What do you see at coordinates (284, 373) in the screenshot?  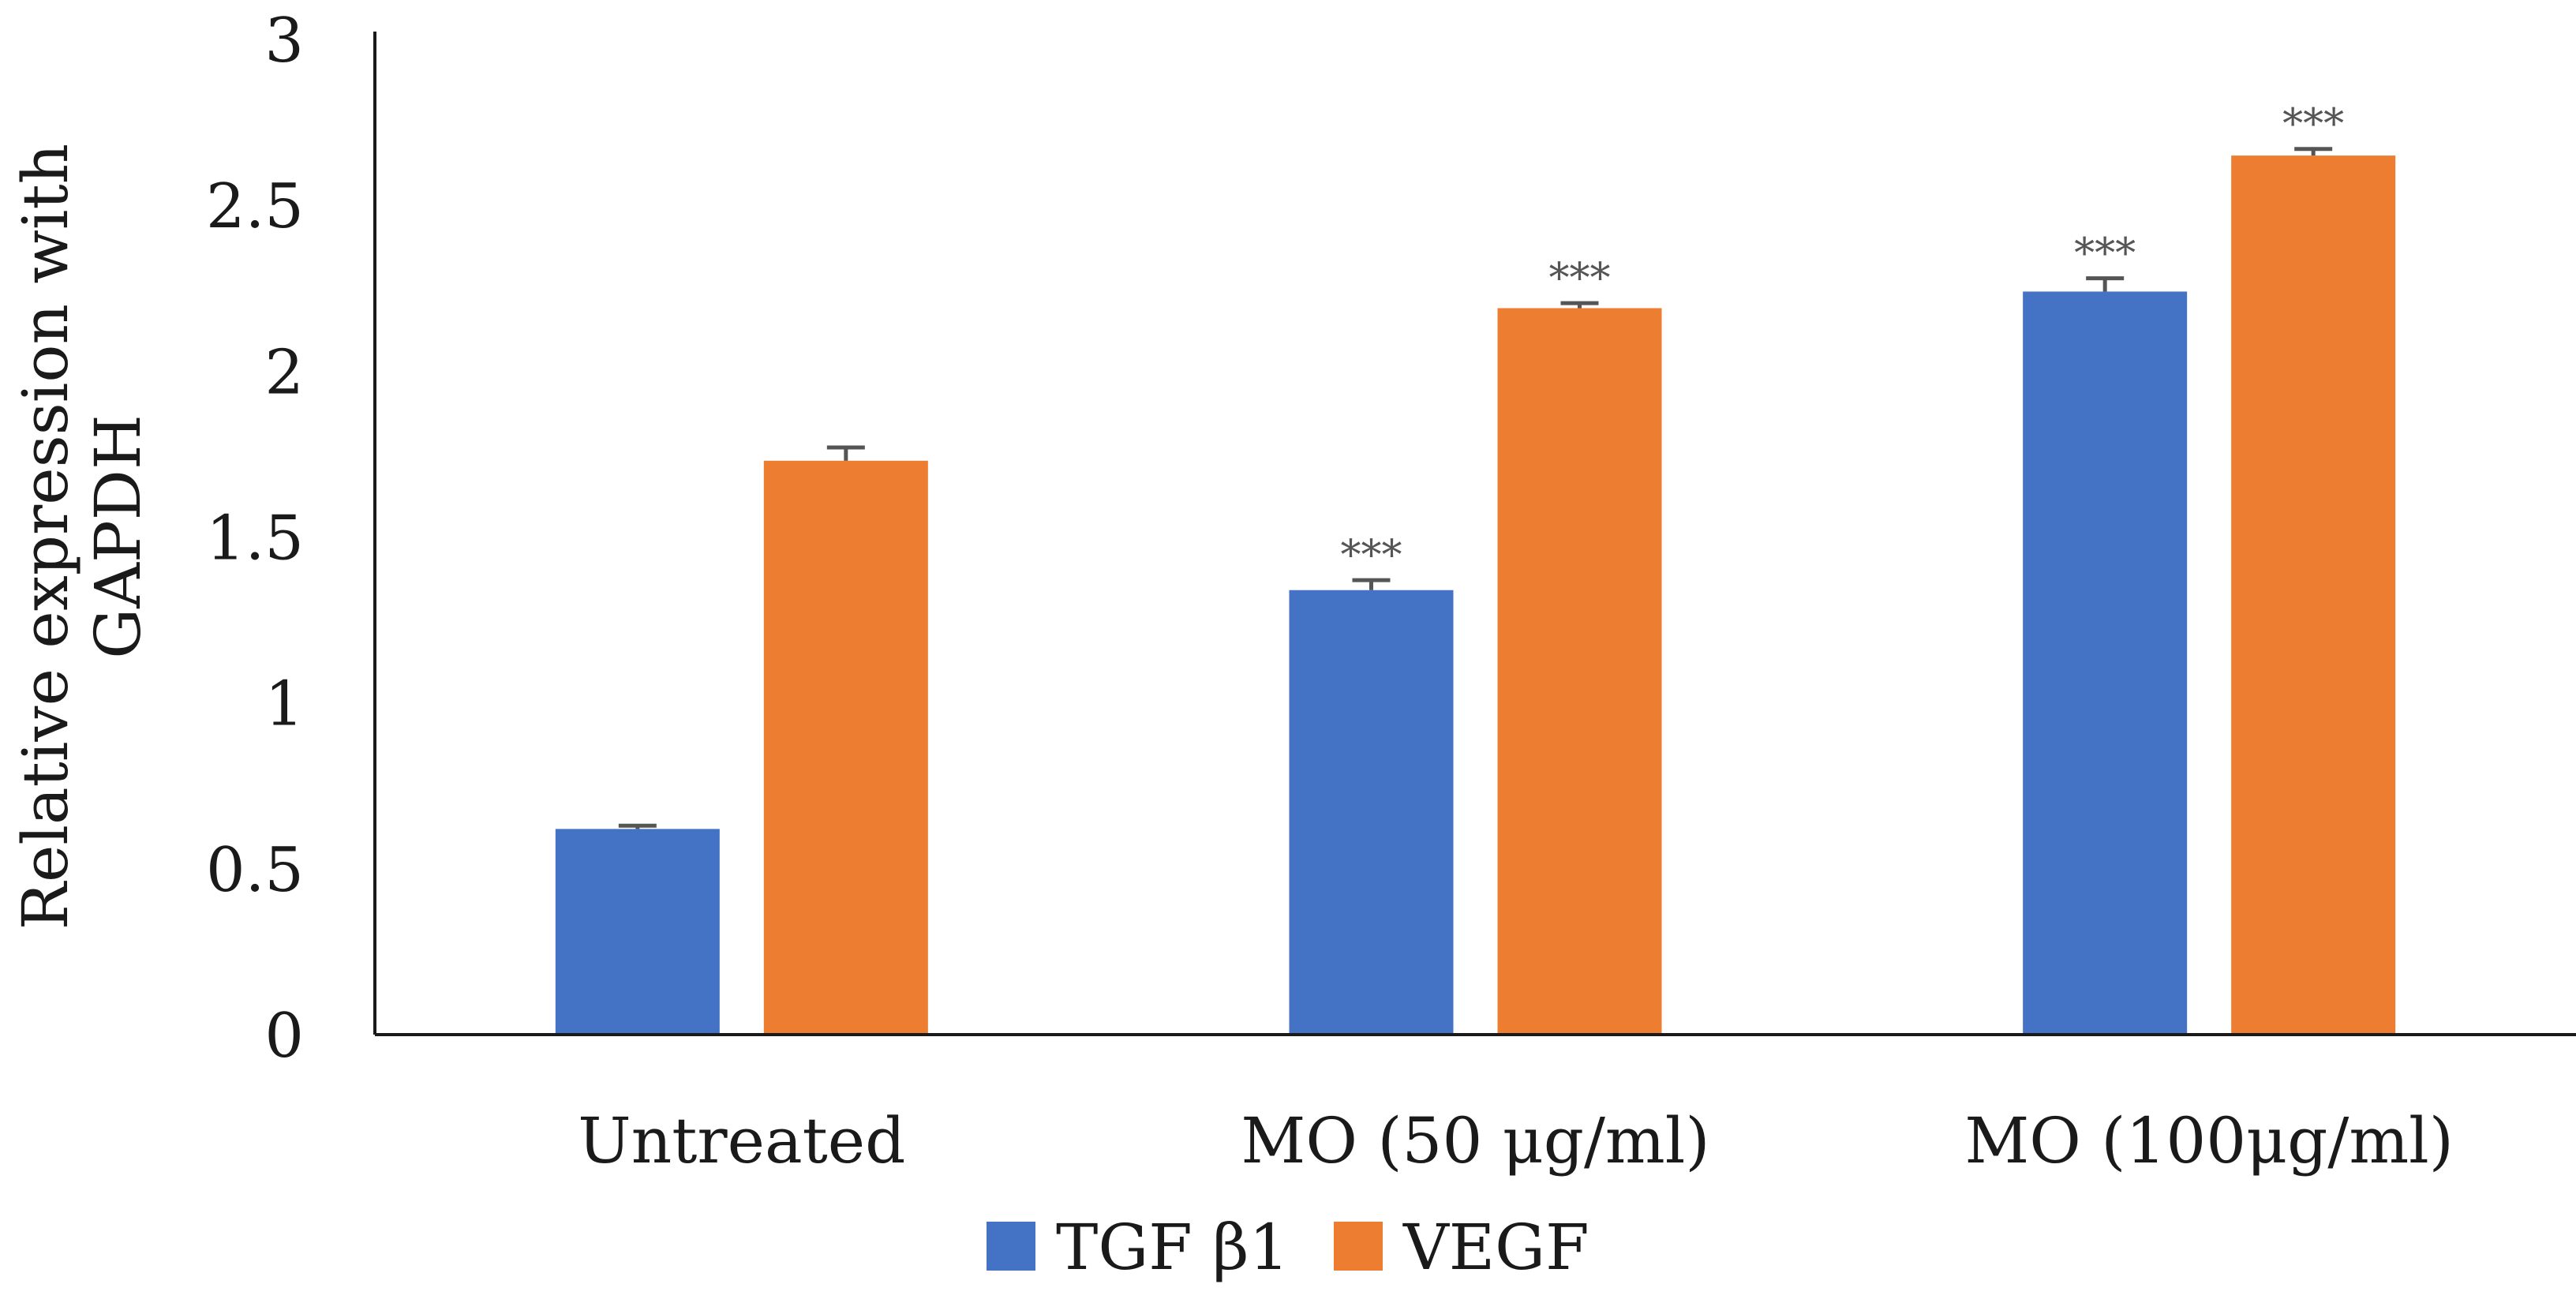 I see `y-tick-label: 2` at bounding box center [284, 373].